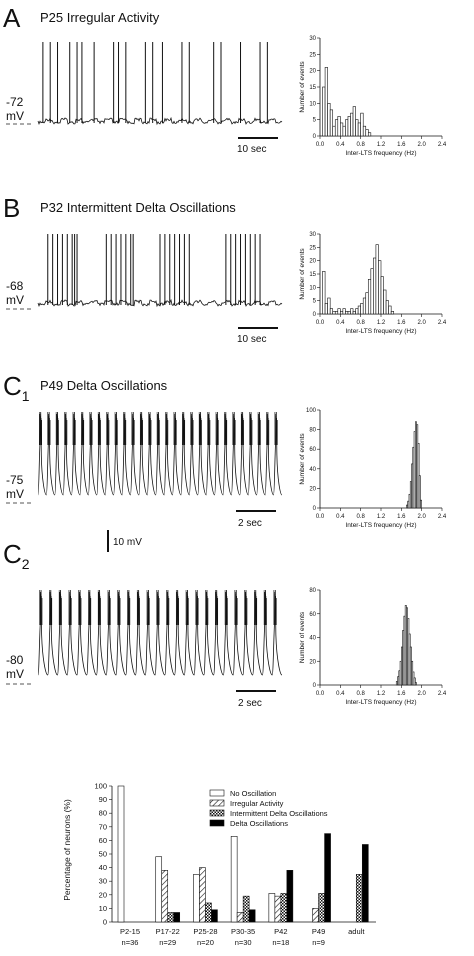  What do you see at coordinates (340, 694) in the screenshot?
I see `hist-x-tick-label: 0.4` at bounding box center [340, 694].